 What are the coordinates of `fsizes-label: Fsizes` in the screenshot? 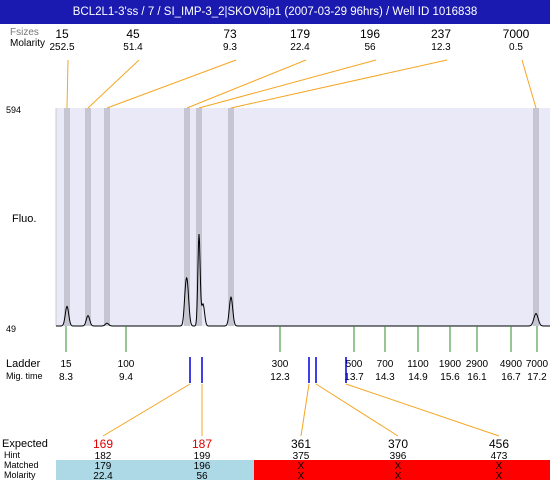 It's located at (24, 32).